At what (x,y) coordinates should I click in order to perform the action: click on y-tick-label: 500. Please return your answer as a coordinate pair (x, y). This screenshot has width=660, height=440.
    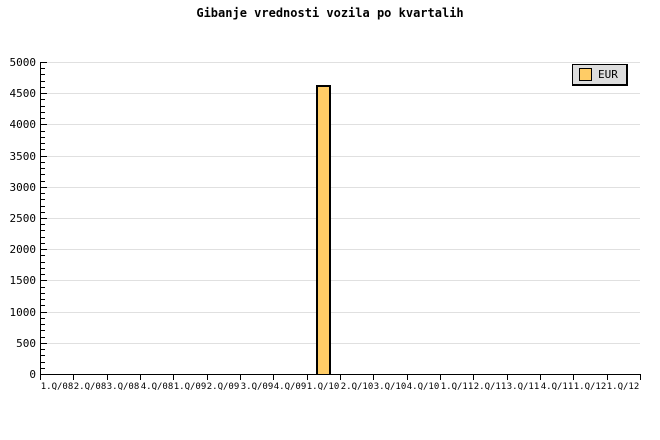
    Looking at the image, I should click on (26, 343).